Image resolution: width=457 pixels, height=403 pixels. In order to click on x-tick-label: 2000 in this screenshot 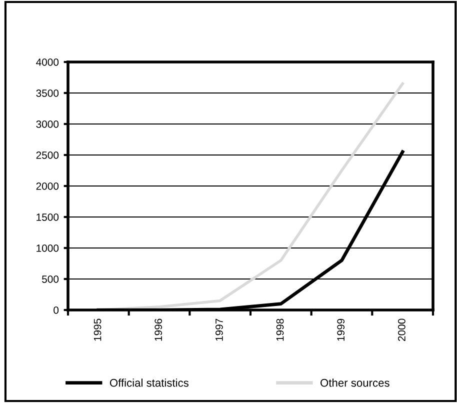, I will do `click(402, 329)`.